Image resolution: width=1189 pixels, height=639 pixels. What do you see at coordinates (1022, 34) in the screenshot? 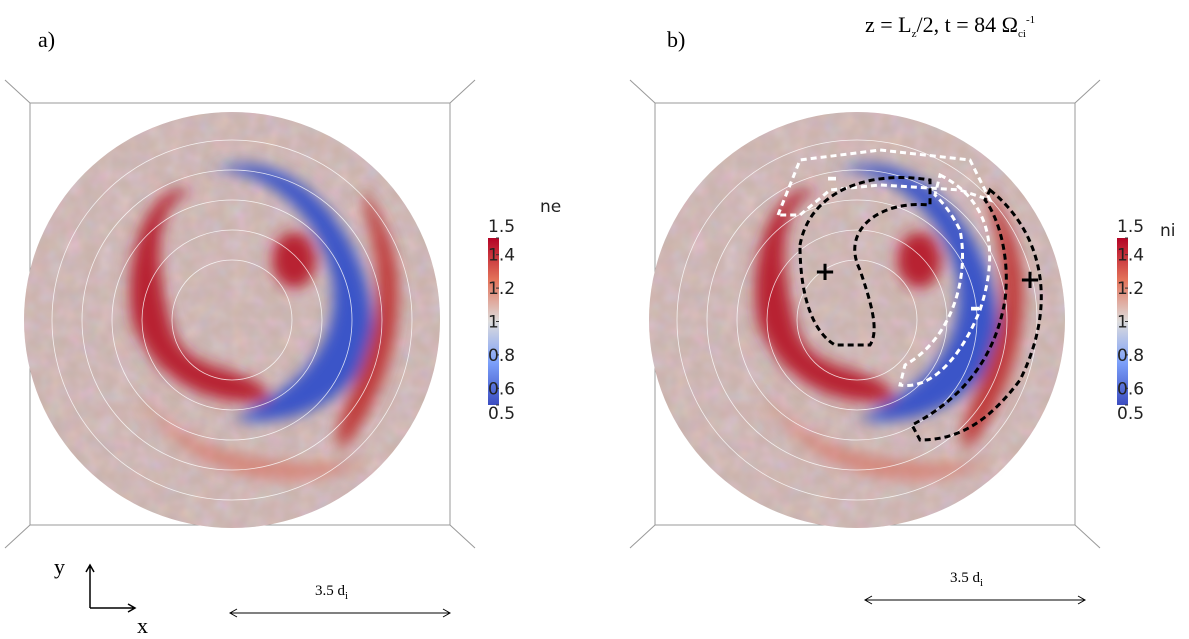
I see `title-part: ci` at bounding box center [1022, 34].